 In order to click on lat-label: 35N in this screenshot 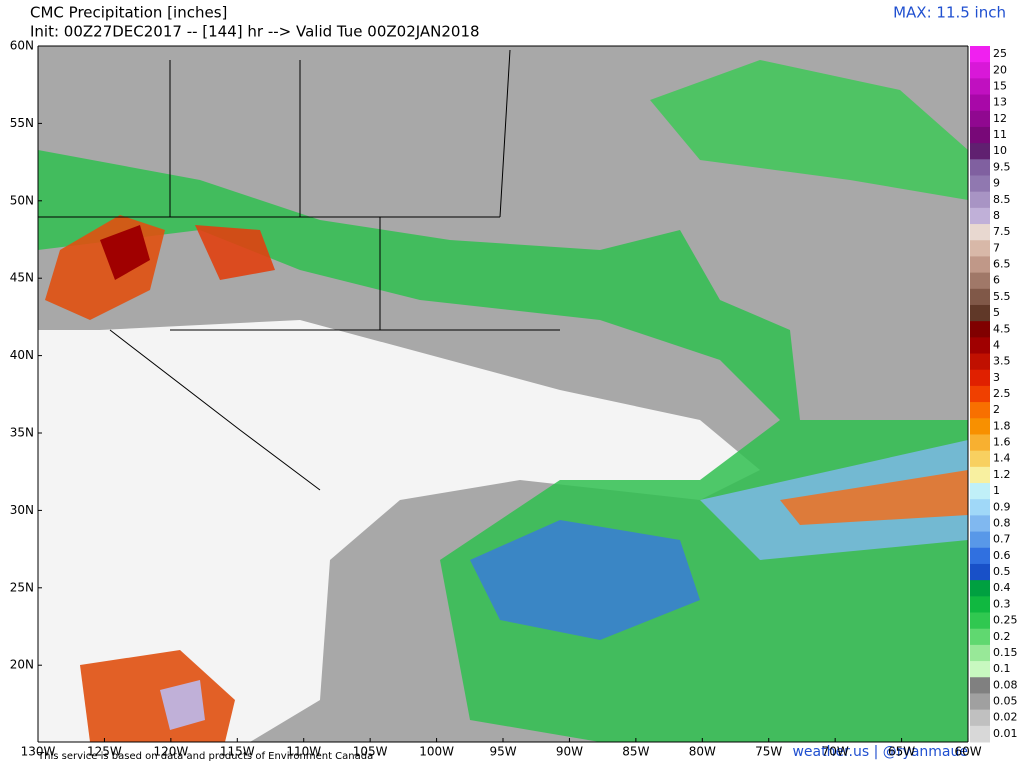, I will do `click(22, 433)`.